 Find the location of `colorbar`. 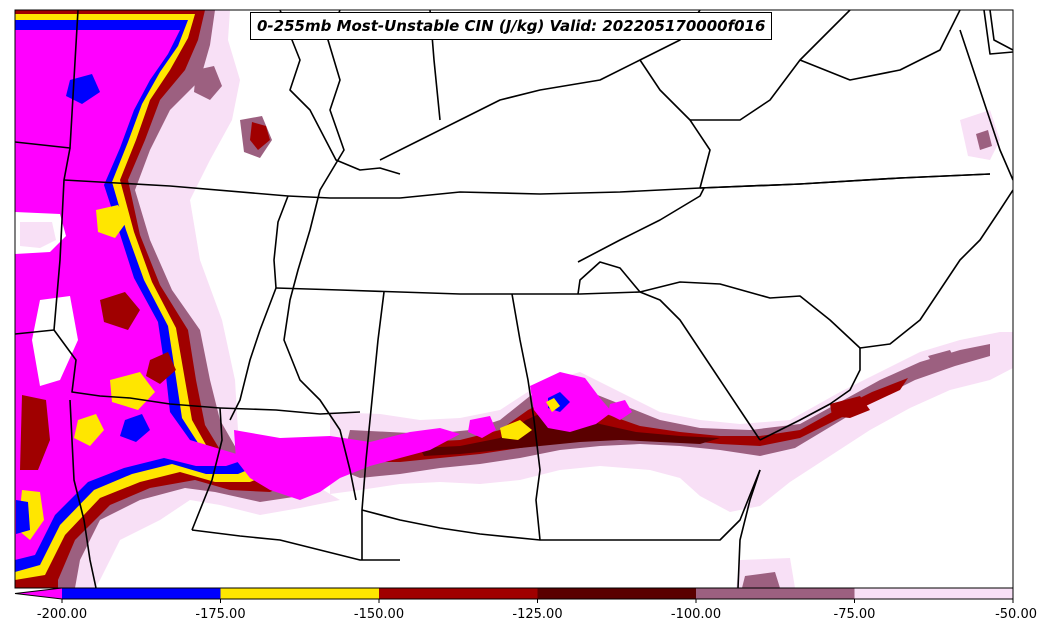

colorbar is located at coordinates (514, 595).